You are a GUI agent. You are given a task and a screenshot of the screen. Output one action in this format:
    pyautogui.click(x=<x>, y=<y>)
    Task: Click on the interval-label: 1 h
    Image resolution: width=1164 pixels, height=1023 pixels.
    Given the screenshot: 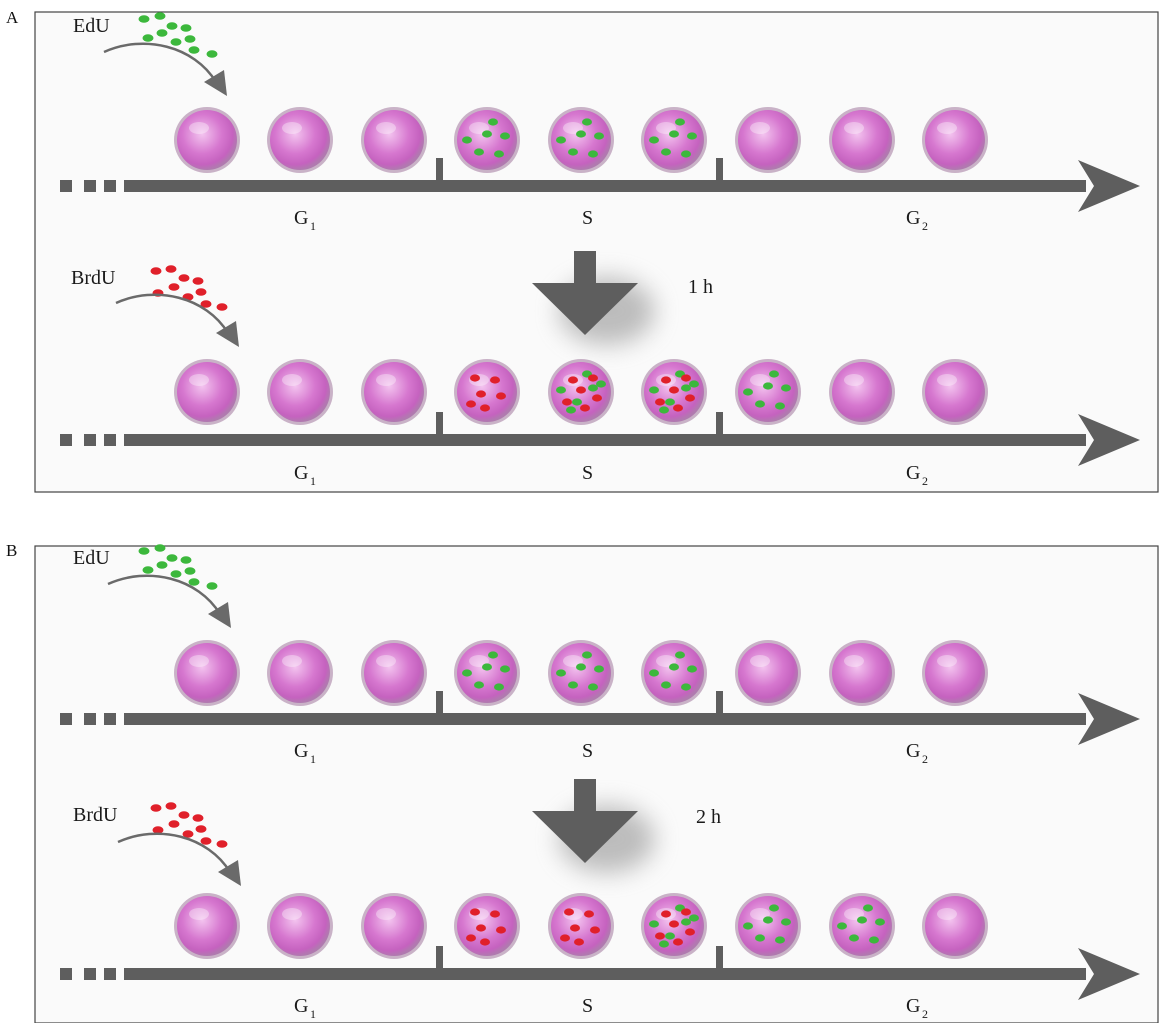 What is the action you would take?
    pyautogui.click(x=700, y=287)
    